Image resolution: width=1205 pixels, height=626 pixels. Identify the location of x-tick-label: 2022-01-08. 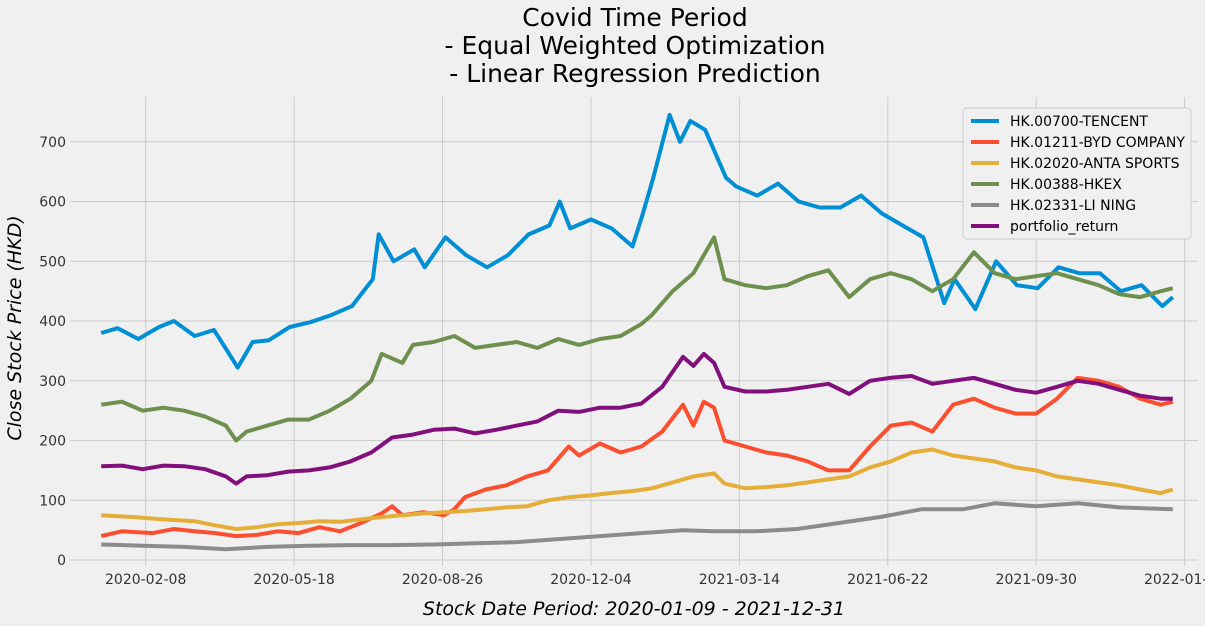
(1174, 580).